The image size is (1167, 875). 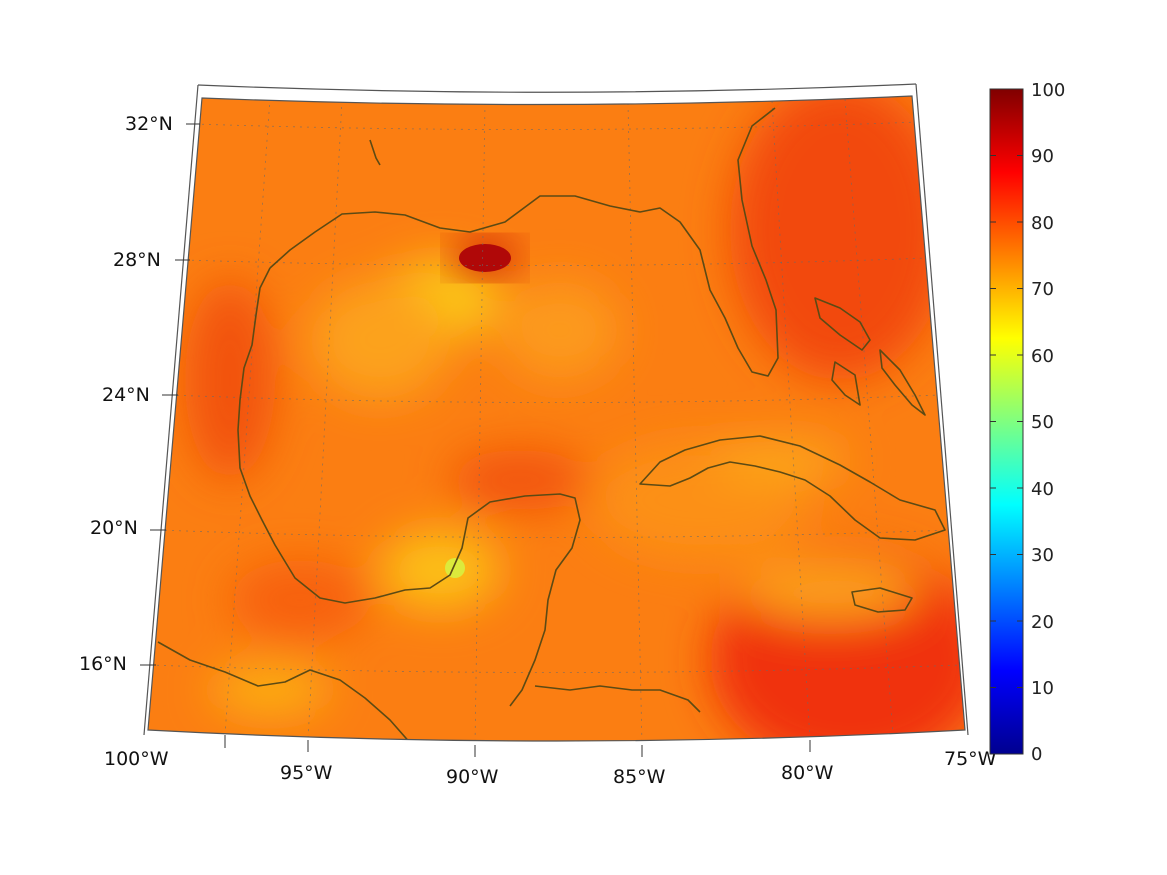 I want to click on lat-label-20n: 20°N, so click(x=114, y=528).